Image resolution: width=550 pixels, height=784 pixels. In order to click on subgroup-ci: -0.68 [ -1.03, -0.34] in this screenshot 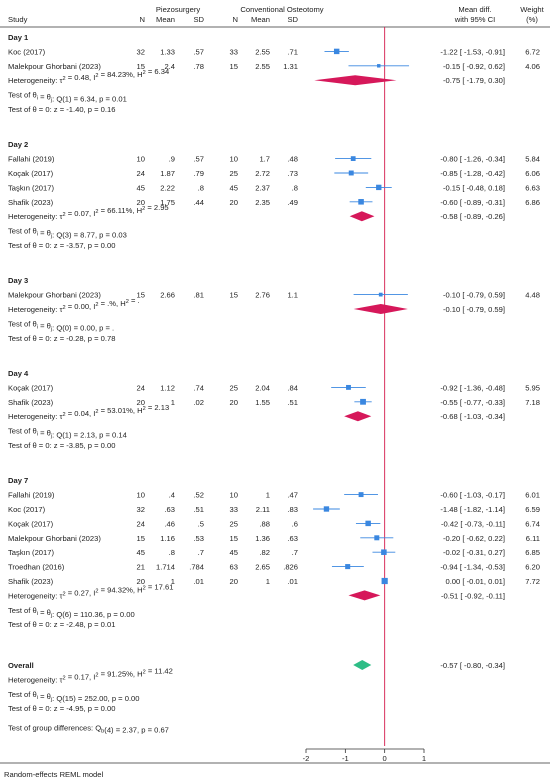, I will do `click(472, 416)`.